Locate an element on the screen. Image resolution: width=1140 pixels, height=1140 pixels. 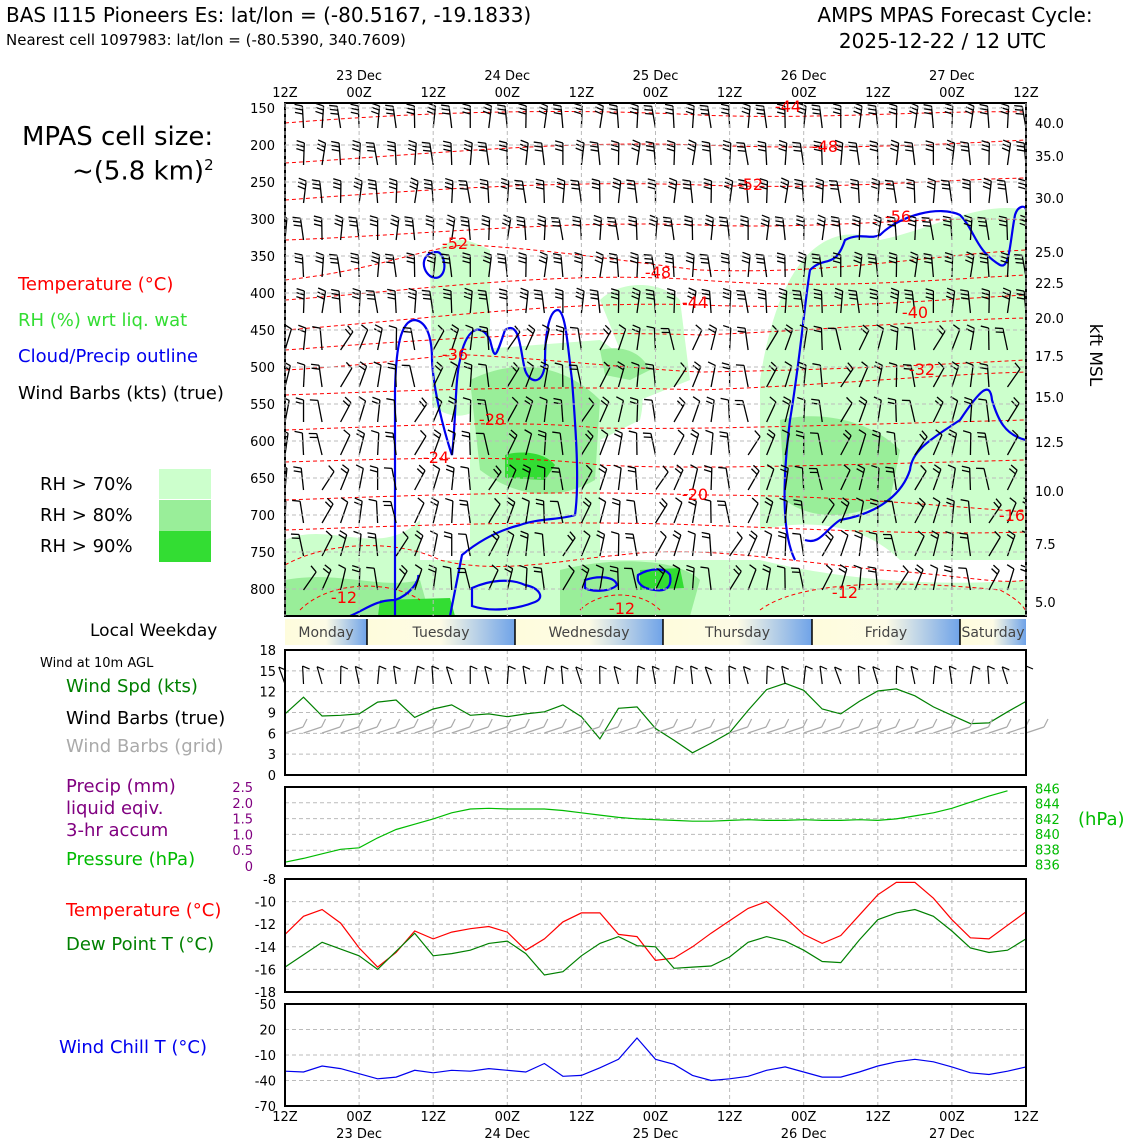
legend-rh90-swatch is located at coordinates (185, 546).